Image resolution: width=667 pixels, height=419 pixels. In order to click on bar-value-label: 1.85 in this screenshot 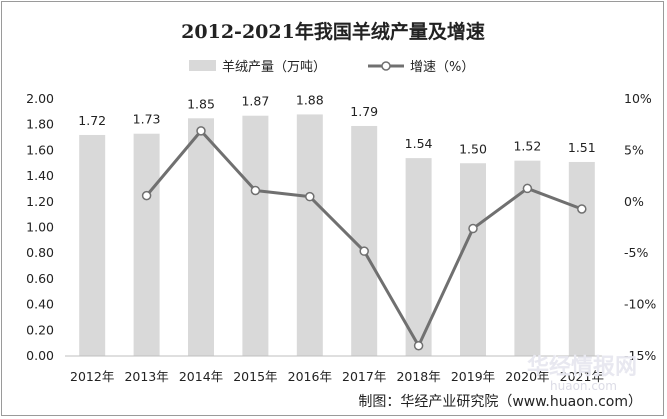, I will do `click(201, 103)`.